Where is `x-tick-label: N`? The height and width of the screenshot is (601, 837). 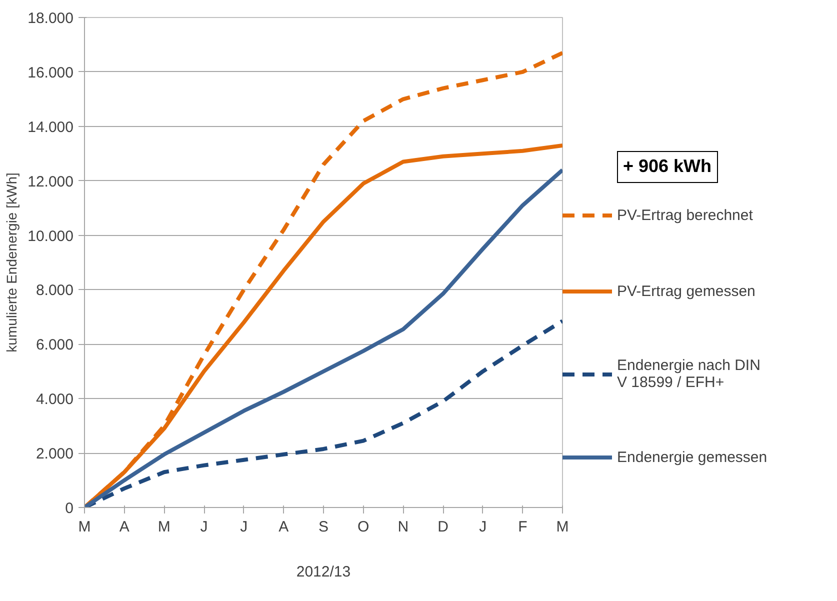 x-tick-label: N is located at coordinates (403, 527).